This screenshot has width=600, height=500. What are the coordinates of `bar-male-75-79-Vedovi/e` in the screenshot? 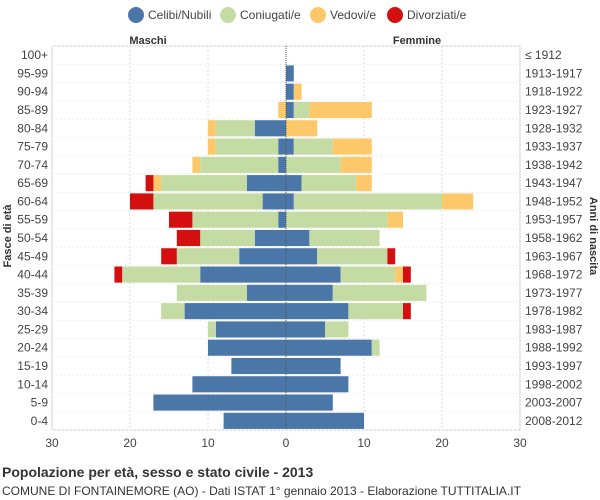 It's located at (212, 146).